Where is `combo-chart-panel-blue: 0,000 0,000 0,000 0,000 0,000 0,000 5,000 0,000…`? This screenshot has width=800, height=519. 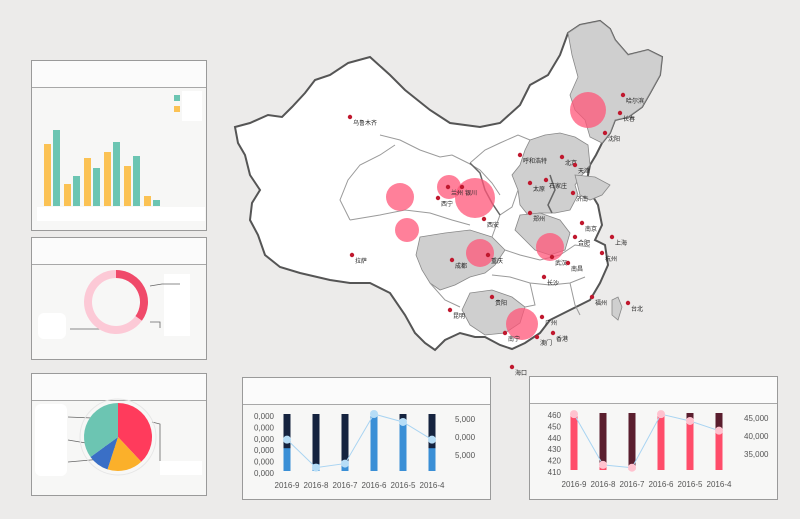
combo-chart-panel-blue: 0,000 0,000 0,000 0,000 0,000 0,000 5,000 0,000… is located at coordinates (366, 438).